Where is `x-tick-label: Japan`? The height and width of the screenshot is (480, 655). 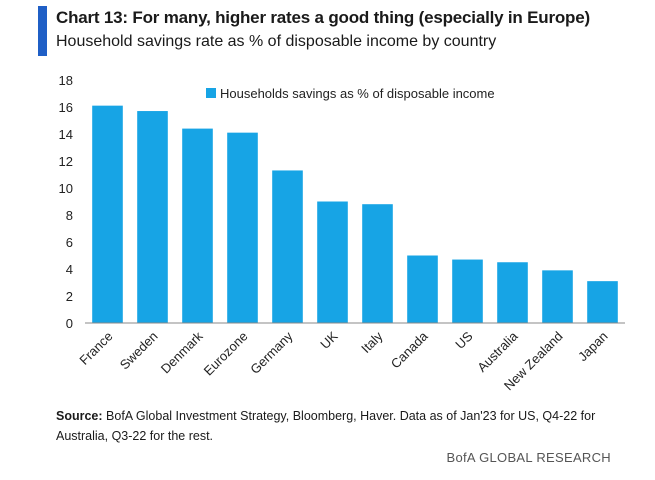 x-tick-label: Japan is located at coordinates (593, 347).